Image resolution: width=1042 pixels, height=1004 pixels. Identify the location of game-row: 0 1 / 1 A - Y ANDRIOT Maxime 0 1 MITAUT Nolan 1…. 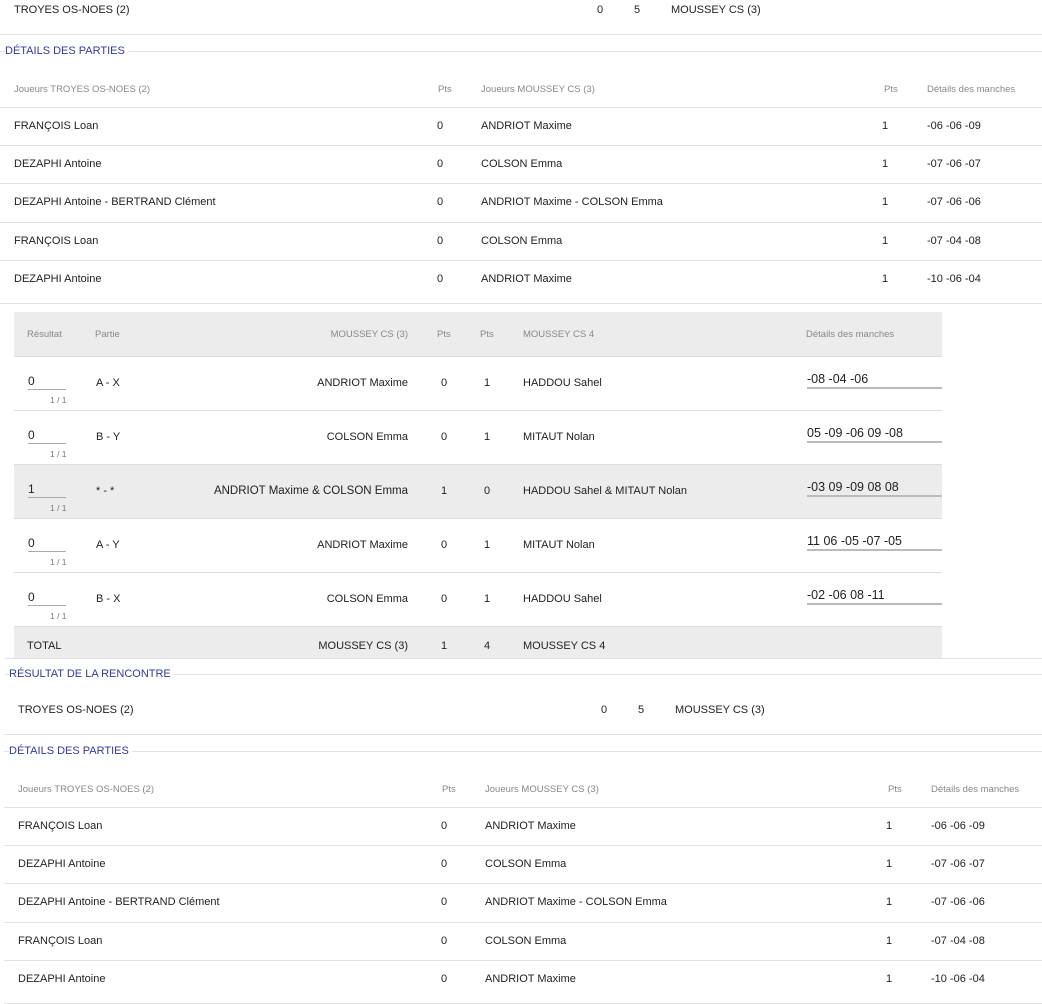
(478, 546).